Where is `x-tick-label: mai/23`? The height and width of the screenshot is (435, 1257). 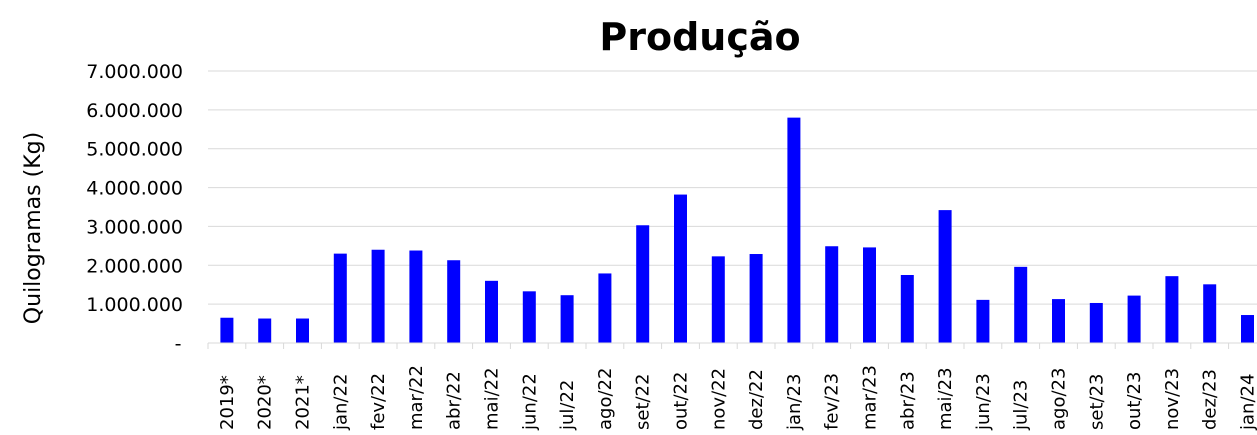
x-tick-label: mai/23 is located at coordinates (945, 398).